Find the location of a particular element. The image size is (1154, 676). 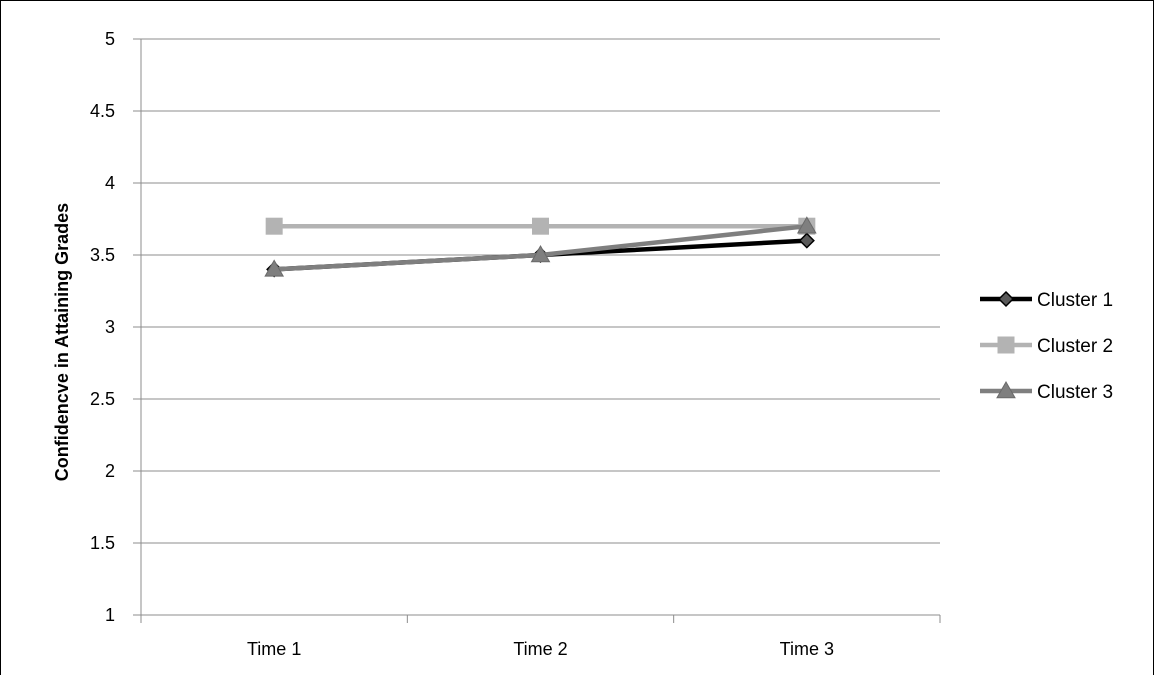

legend-square-marker is located at coordinates (1006, 345).